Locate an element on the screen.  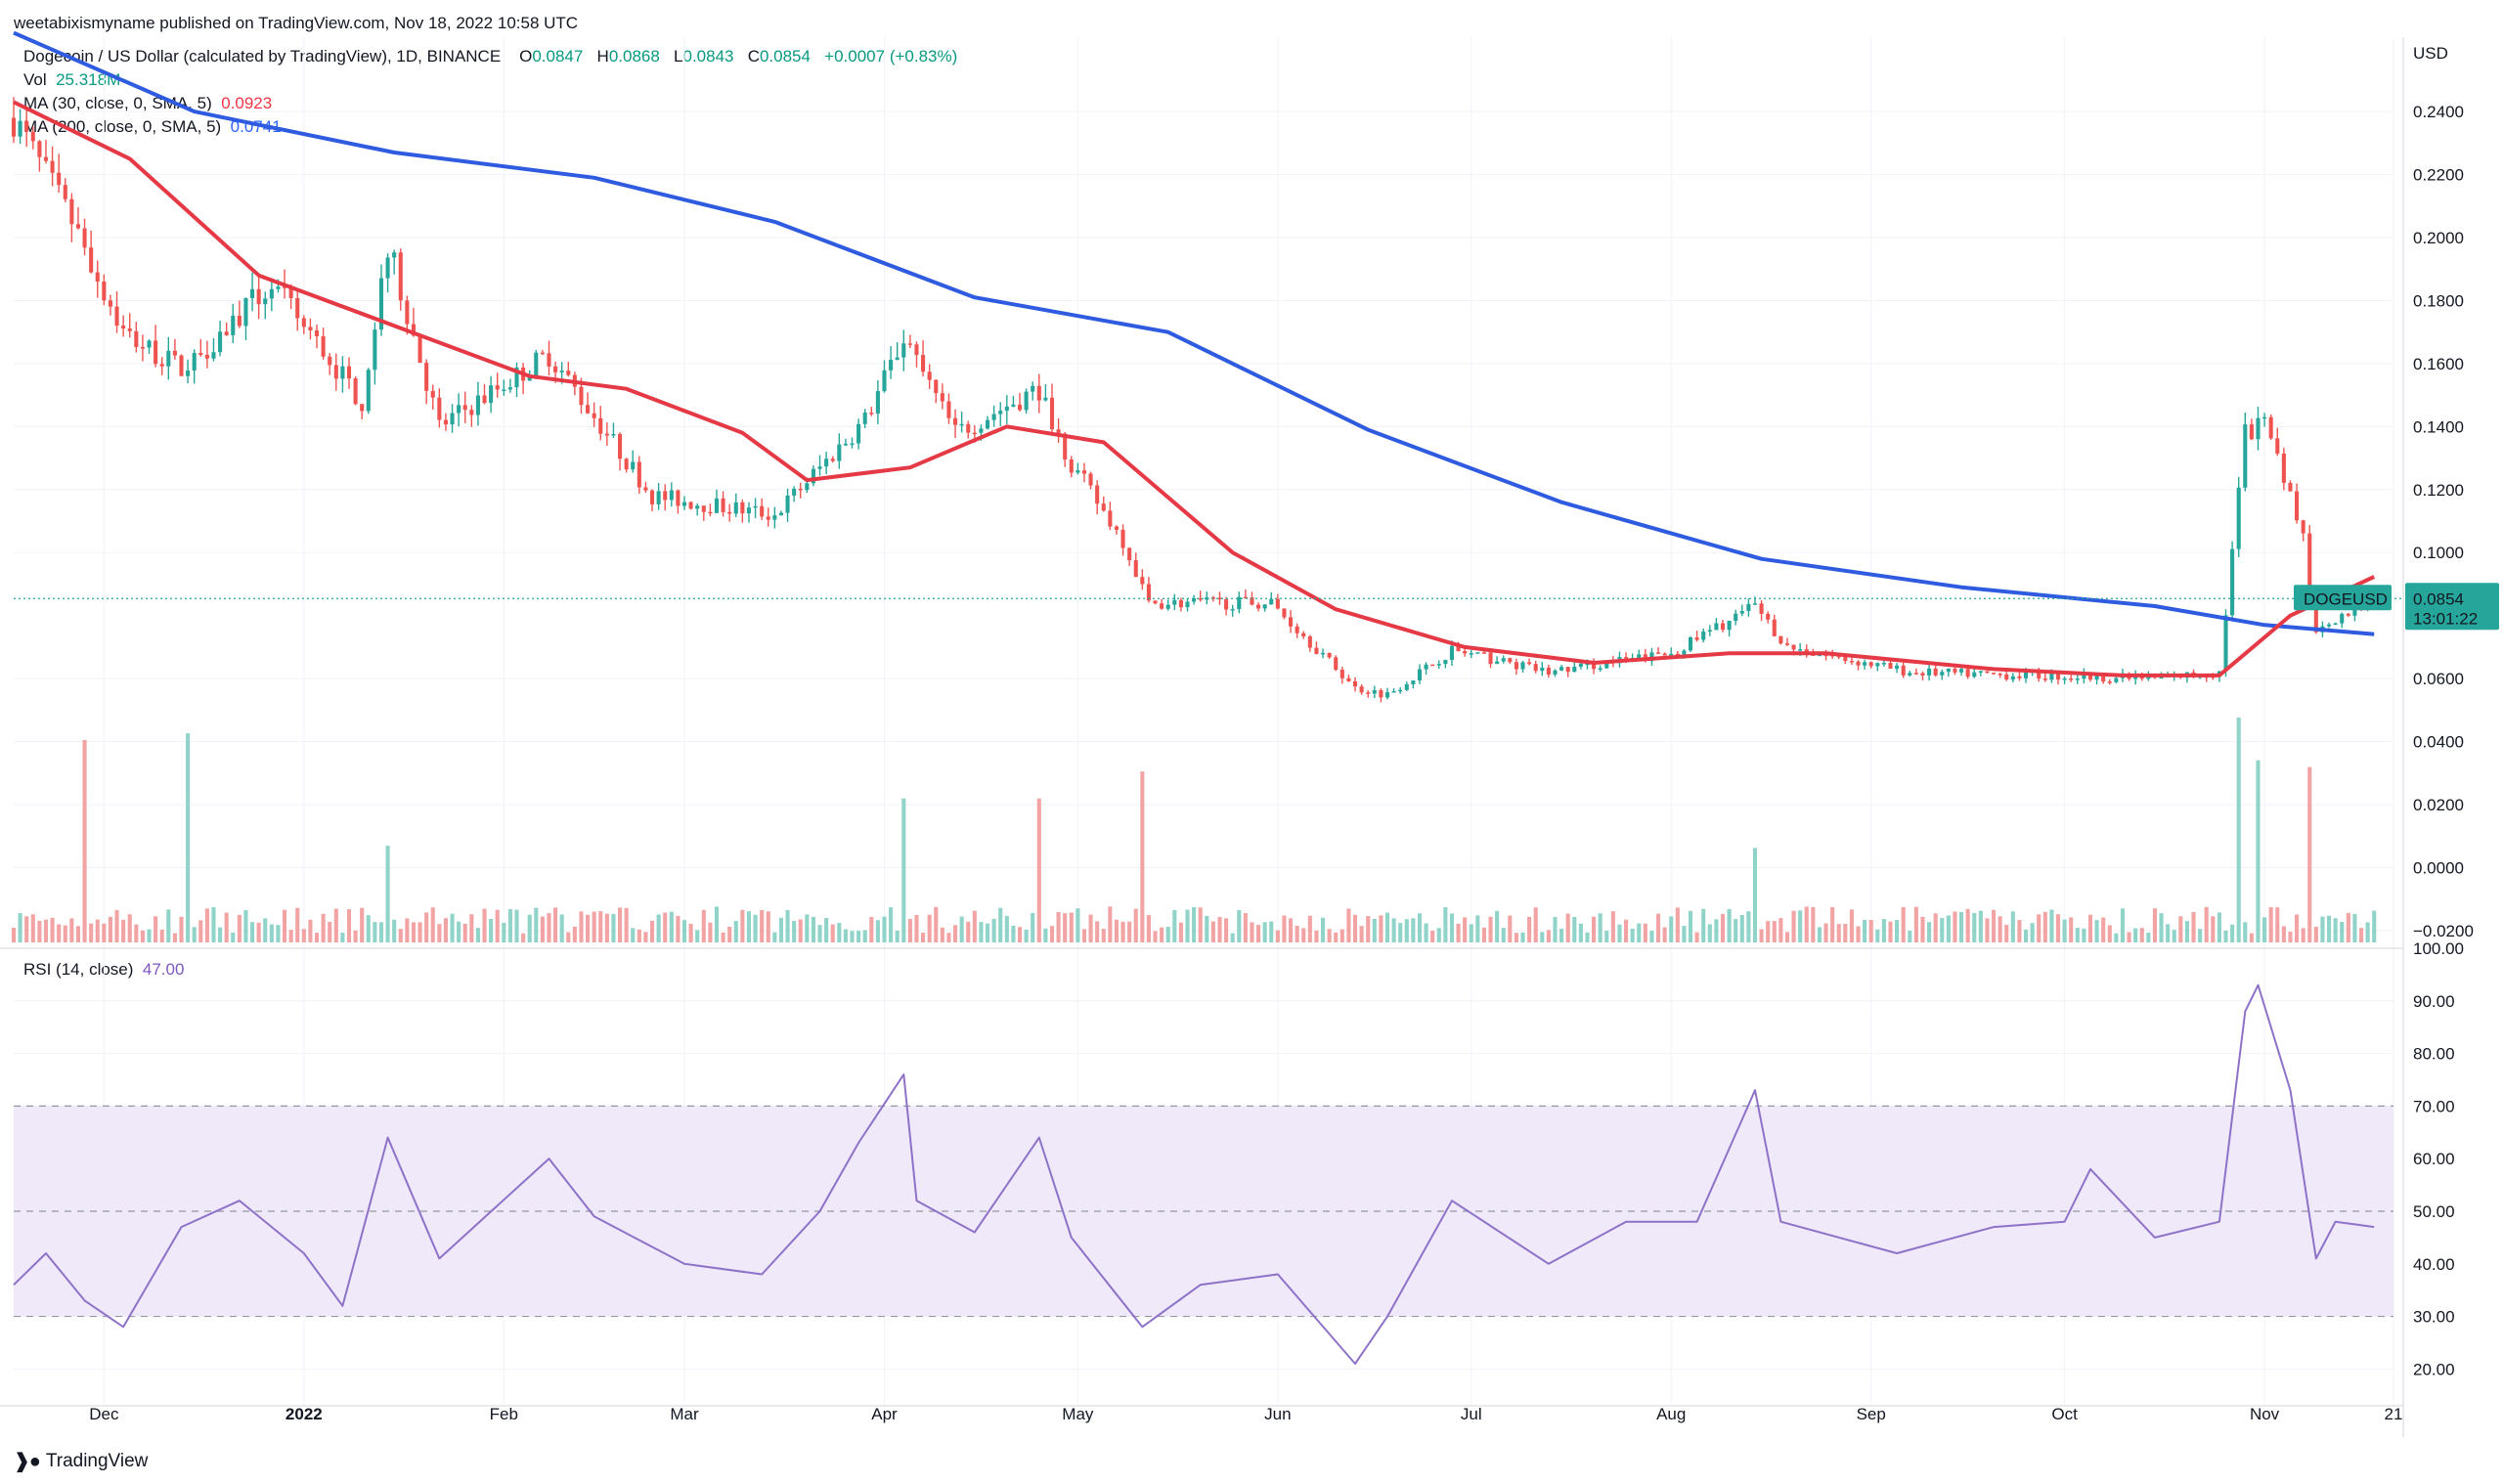
pair-tag-text: DOGEUSD is located at coordinates (2346, 598).